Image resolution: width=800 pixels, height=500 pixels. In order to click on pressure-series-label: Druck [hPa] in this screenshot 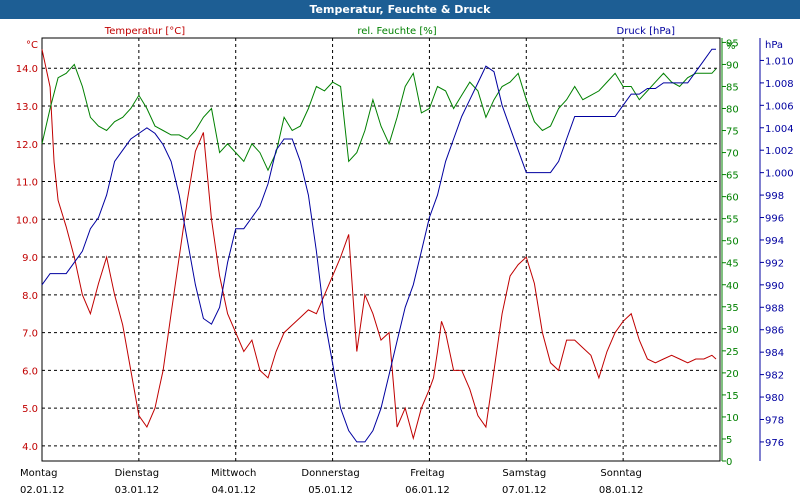, I will do `click(646, 31)`.